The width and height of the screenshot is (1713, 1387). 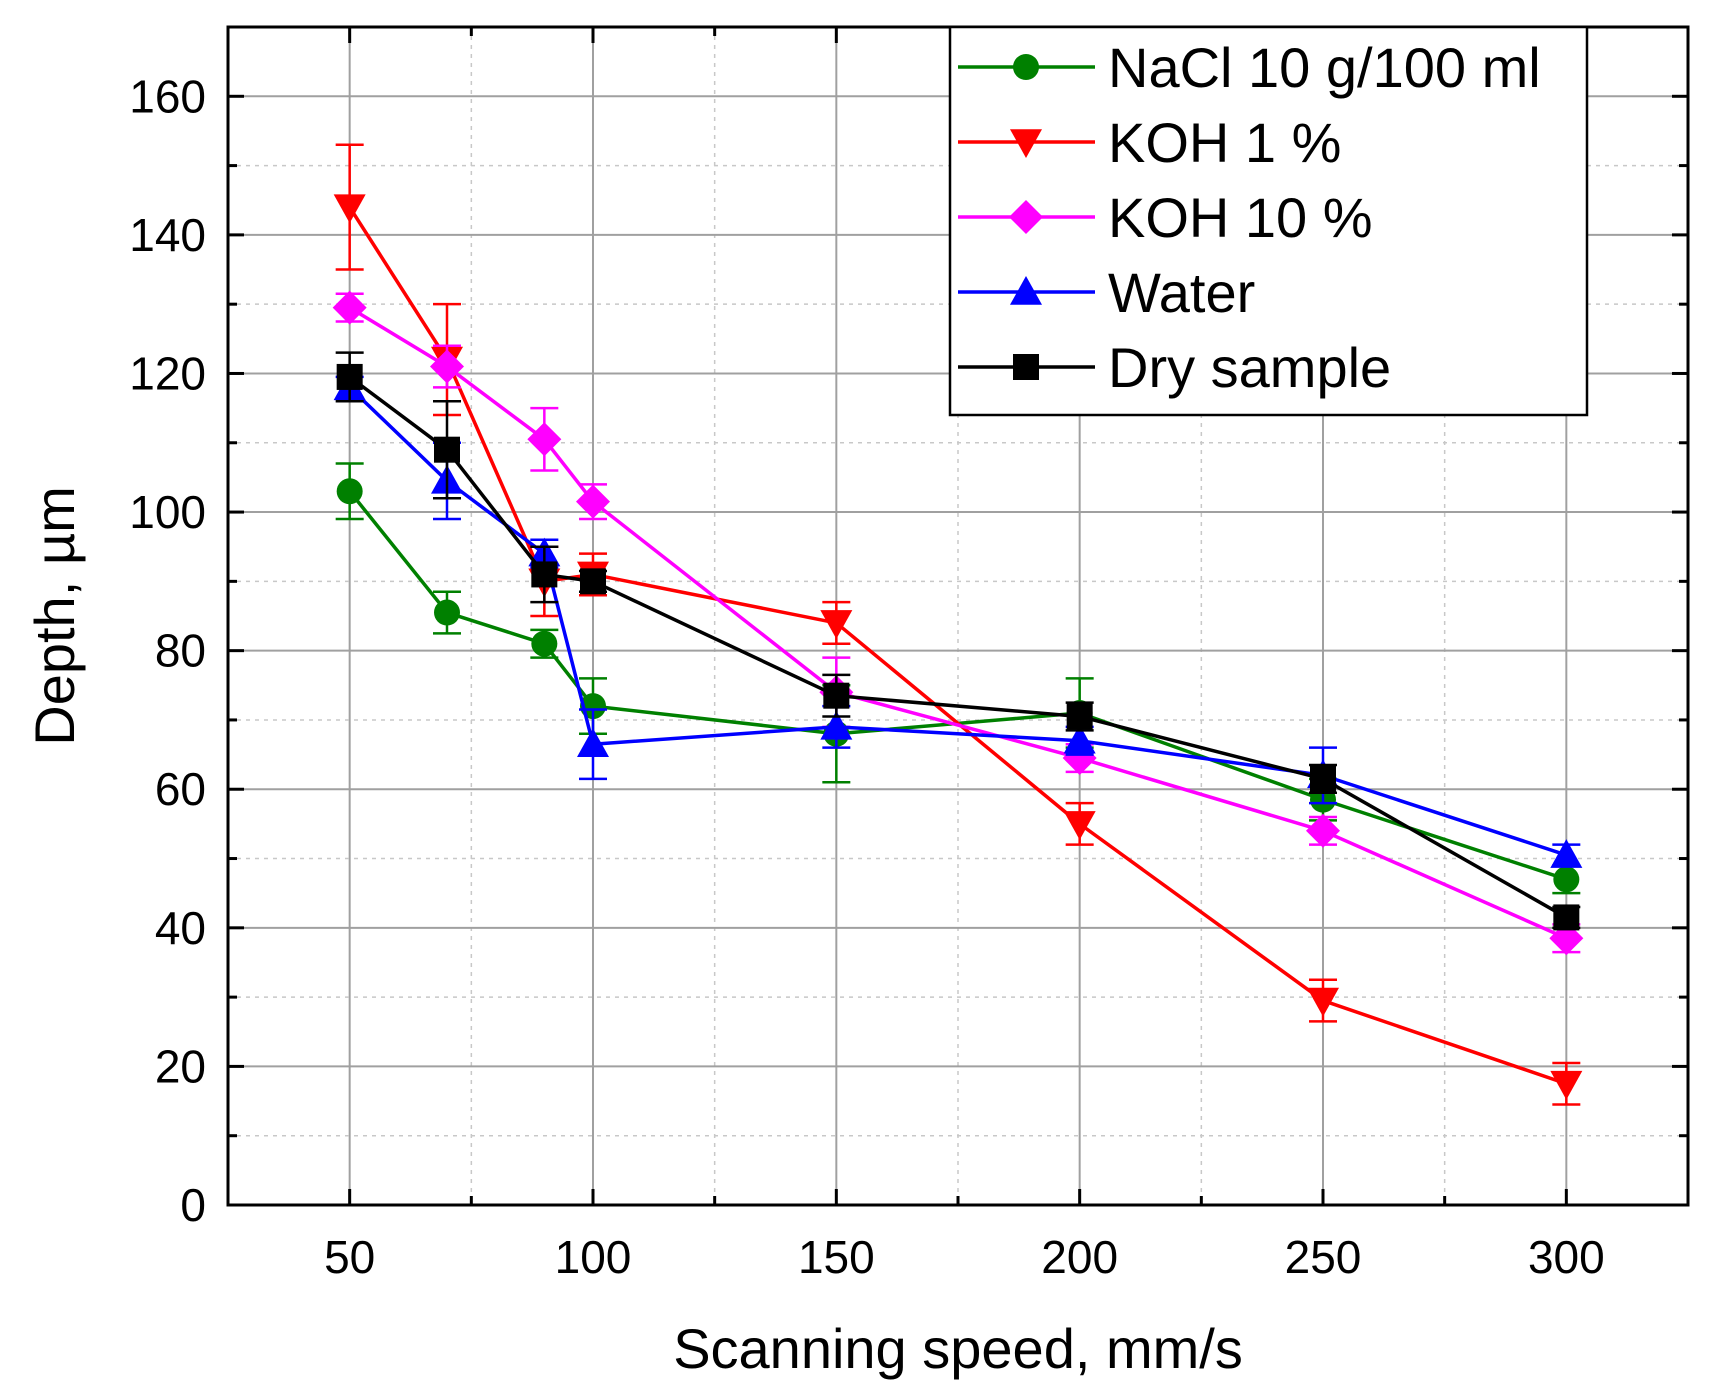 What do you see at coordinates (180, 651) in the screenshot?
I see `y-tick-label: 80` at bounding box center [180, 651].